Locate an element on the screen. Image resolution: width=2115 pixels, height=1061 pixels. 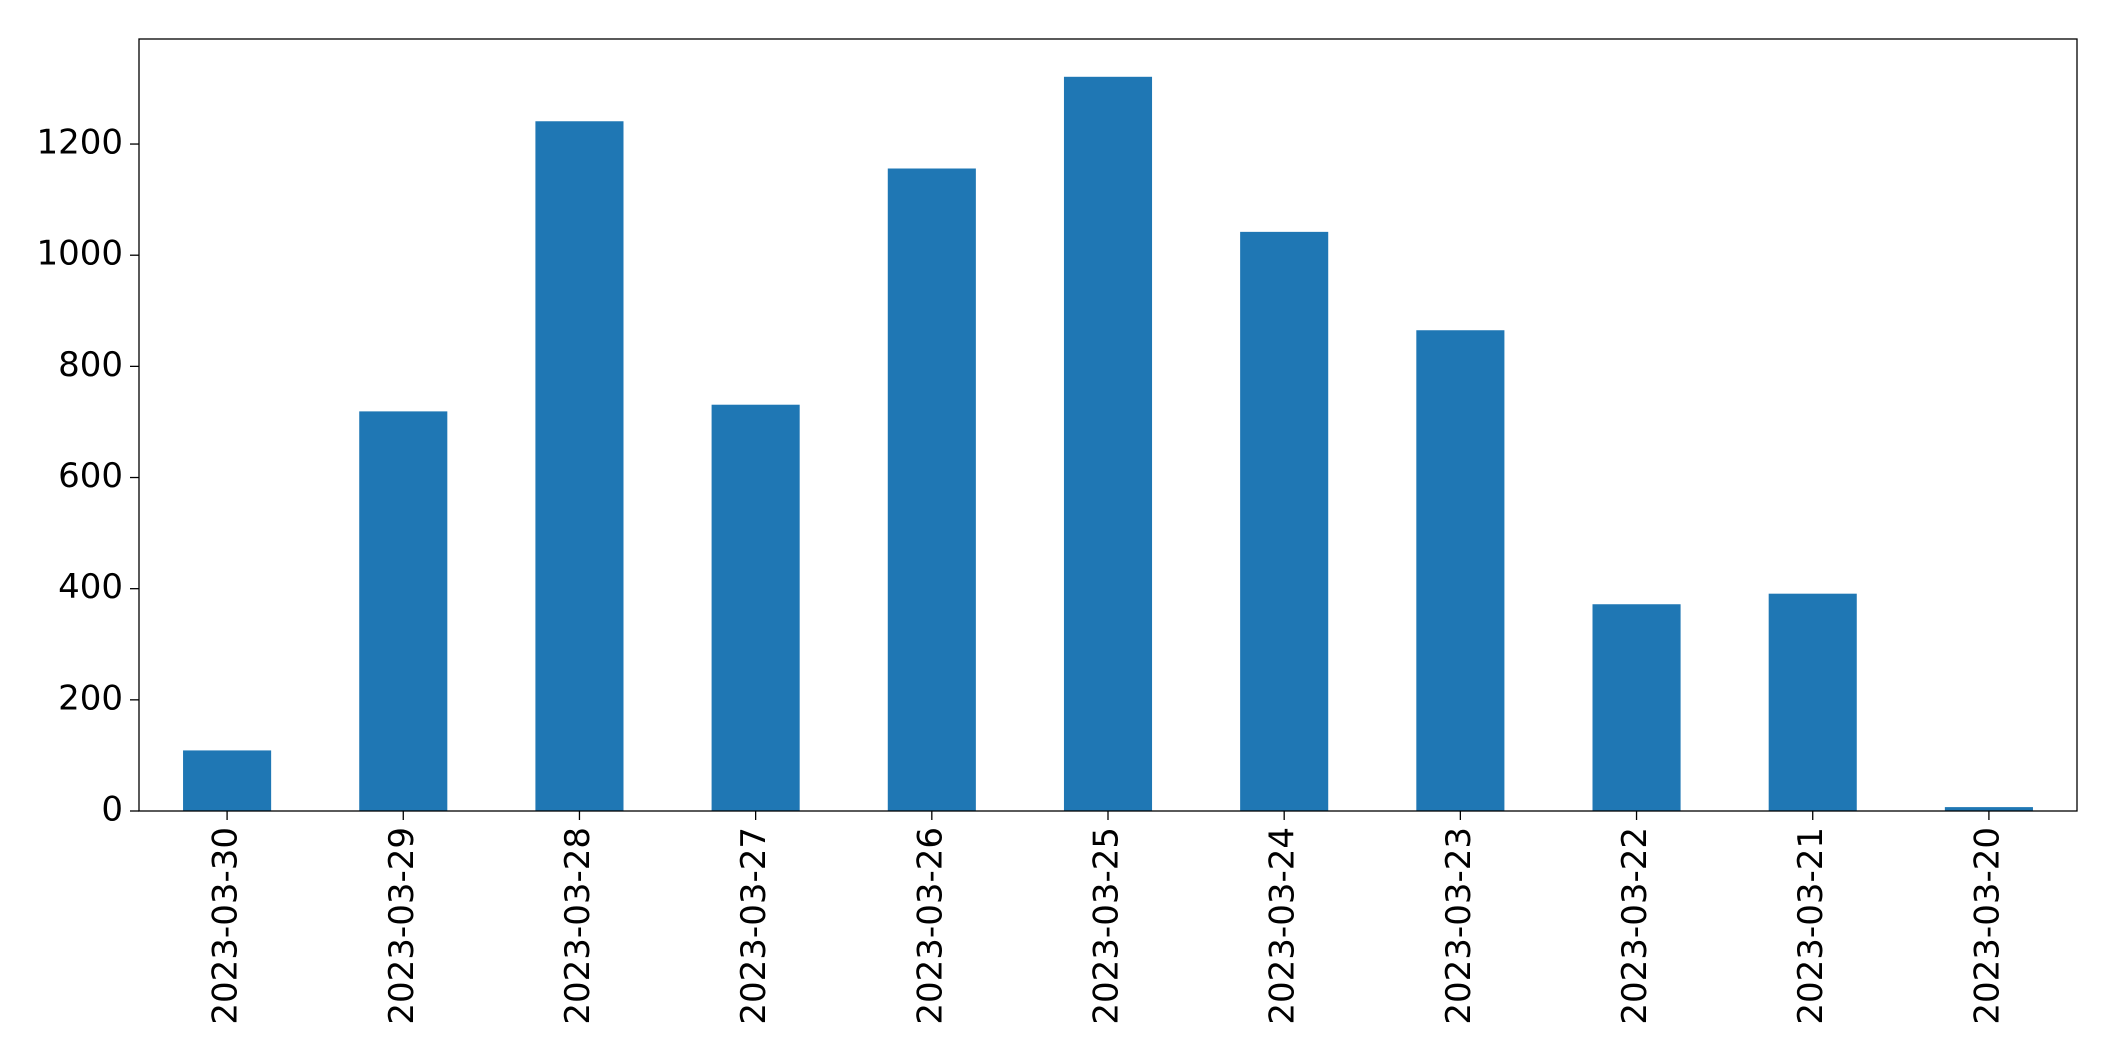
x-tick-label: 2023-03-25 is located at coordinates (1107, 926).